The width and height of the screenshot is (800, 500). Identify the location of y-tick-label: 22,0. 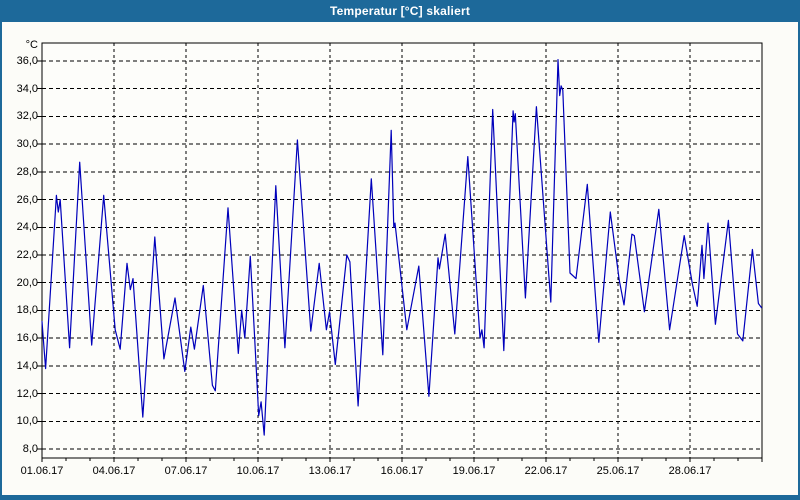
(27, 255).